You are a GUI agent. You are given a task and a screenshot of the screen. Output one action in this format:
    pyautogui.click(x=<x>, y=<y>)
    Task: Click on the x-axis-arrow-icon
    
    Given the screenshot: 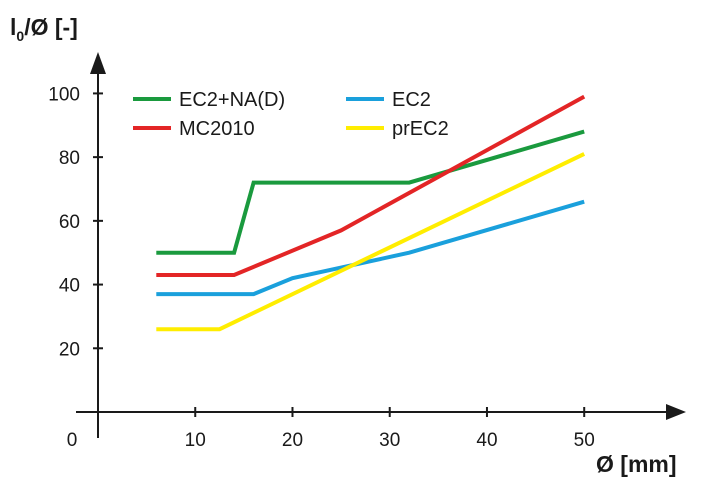 What is the action you would take?
    pyautogui.click(x=676, y=412)
    